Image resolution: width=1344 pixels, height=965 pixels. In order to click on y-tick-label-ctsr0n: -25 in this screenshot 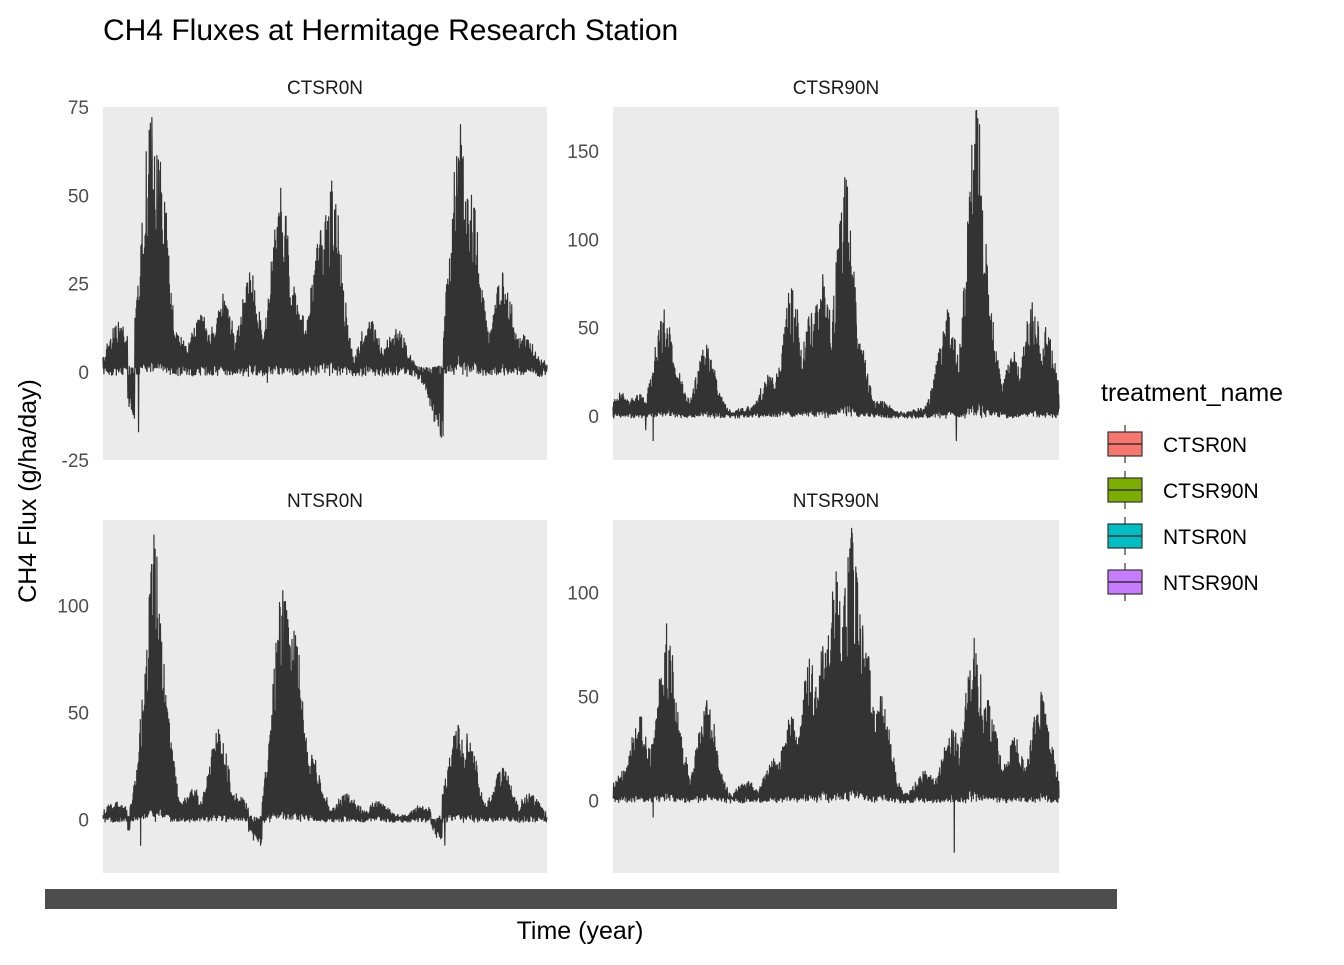, I will do `click(75, 461)`.